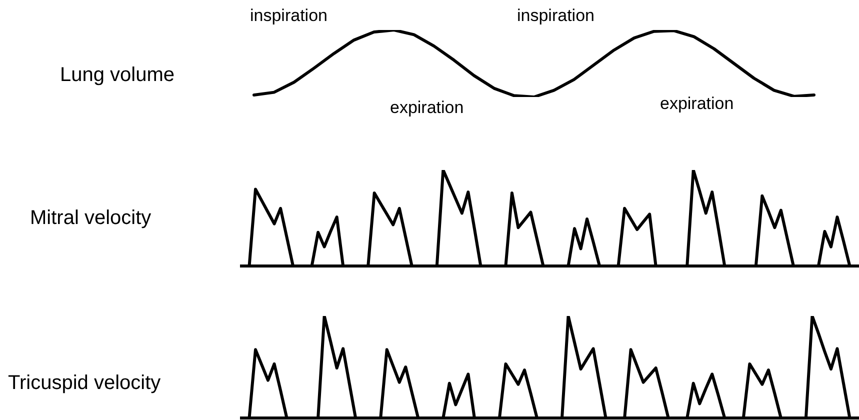 The image size is (859, 420). What do you see at coordinates (84, 383) in the screenshot?
I see `text: Tricuspid velocity` at bounding box center [84, 383].